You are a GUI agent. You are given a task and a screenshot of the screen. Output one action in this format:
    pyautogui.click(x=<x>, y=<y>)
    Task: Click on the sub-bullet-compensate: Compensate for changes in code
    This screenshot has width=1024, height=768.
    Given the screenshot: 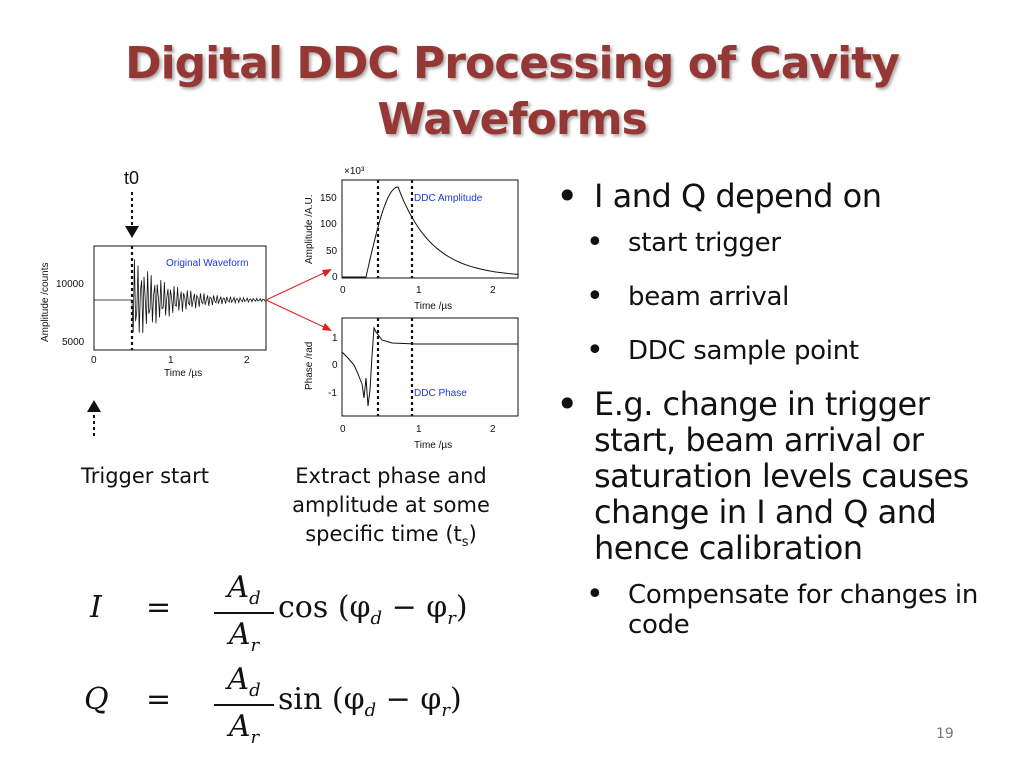 What is the action you would take?
    pyautogui.click(x=776, y=610)
    